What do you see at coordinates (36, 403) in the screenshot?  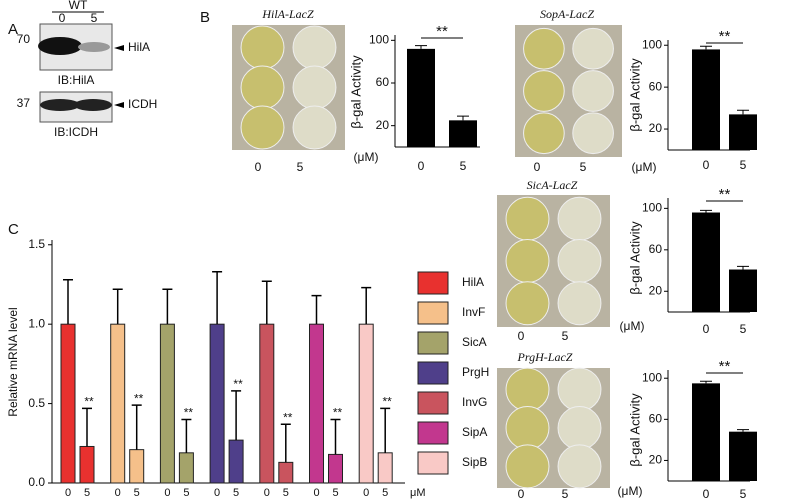 I see `y-tick-label: 0.5` at bounding box center [36, 403].